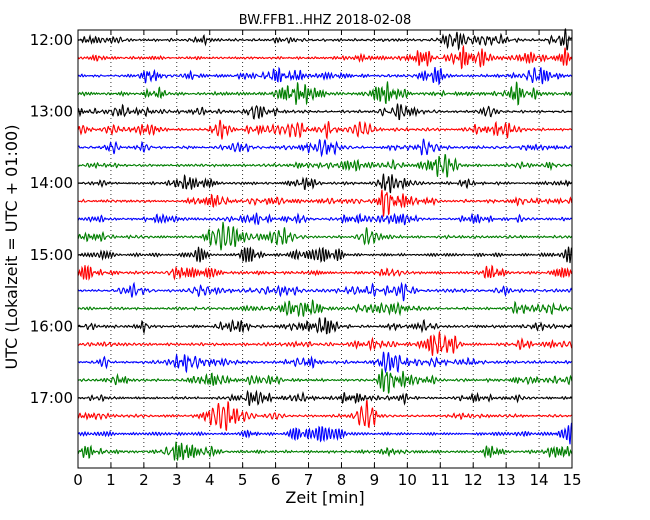 This screenshot has width=650, height=520. Describe the element at coordinates (111, 480) in the screenshot. I see `x-tick-label: 1` at that location.